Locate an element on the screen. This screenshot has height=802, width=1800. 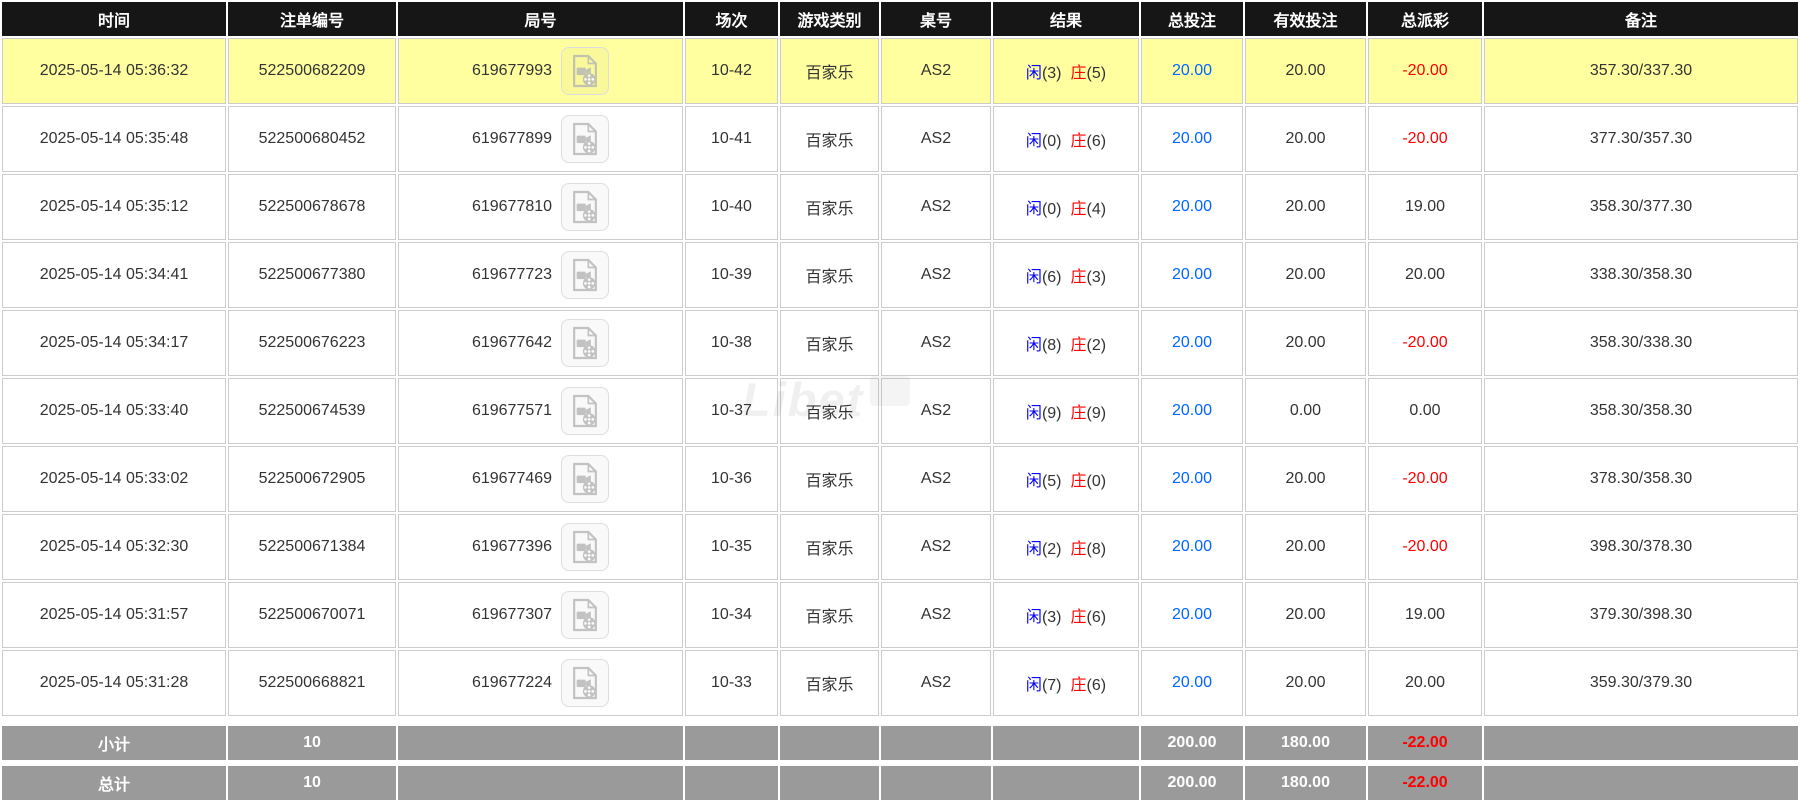
cell-time: 2025-05-14 05:31:57 is located at coordinates (114, 615).